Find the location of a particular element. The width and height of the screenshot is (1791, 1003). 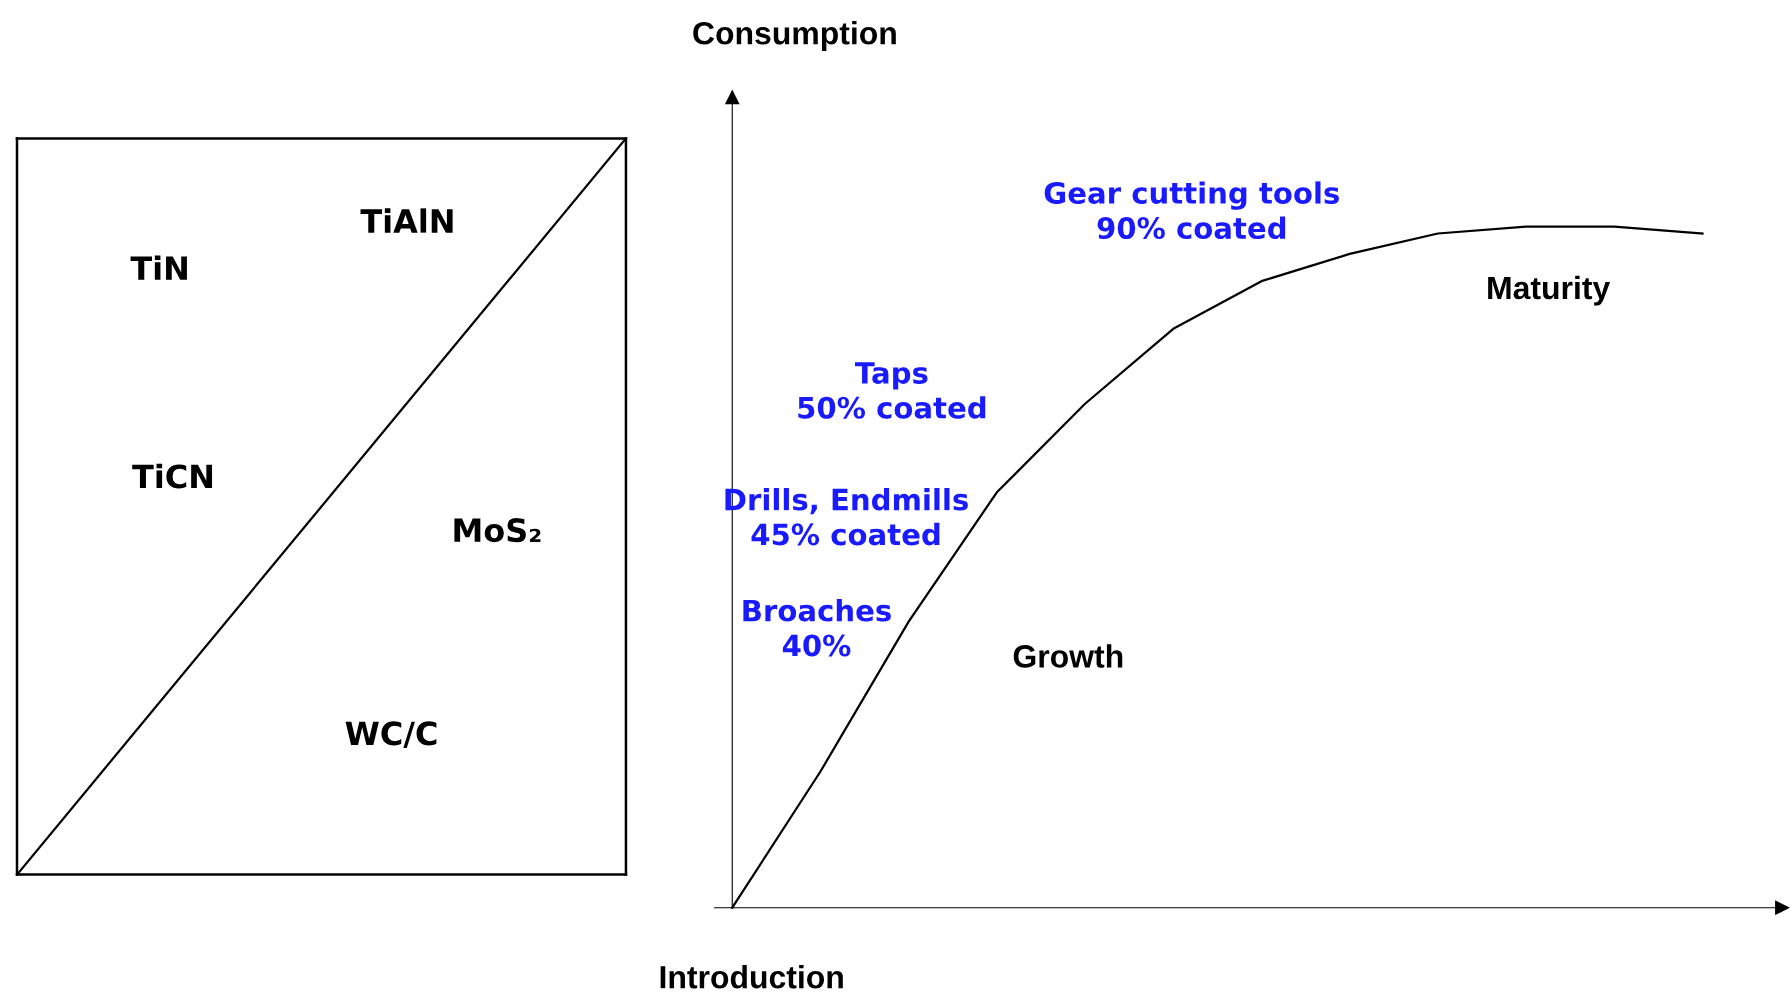

y-axis-title: Consumption is located at coordinates (794, 36).